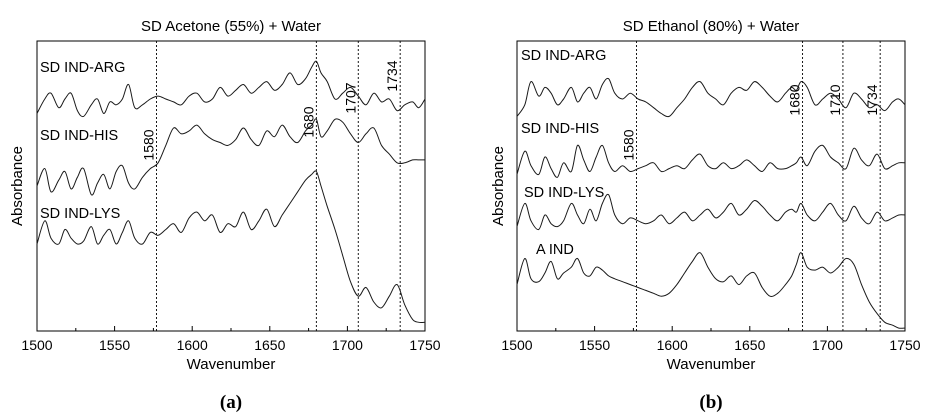 The image size is (925, 417). I want to click on reference-line-label: 1710, so click(835, 99).